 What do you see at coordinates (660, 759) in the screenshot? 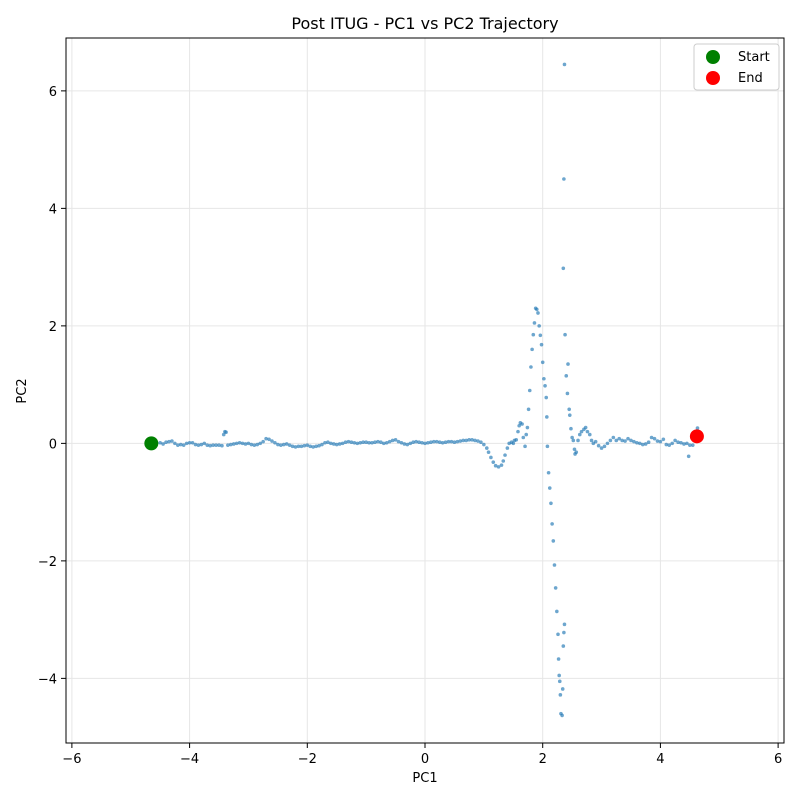
I see `x-tick-label: 4` at bounding box center [660, 759].